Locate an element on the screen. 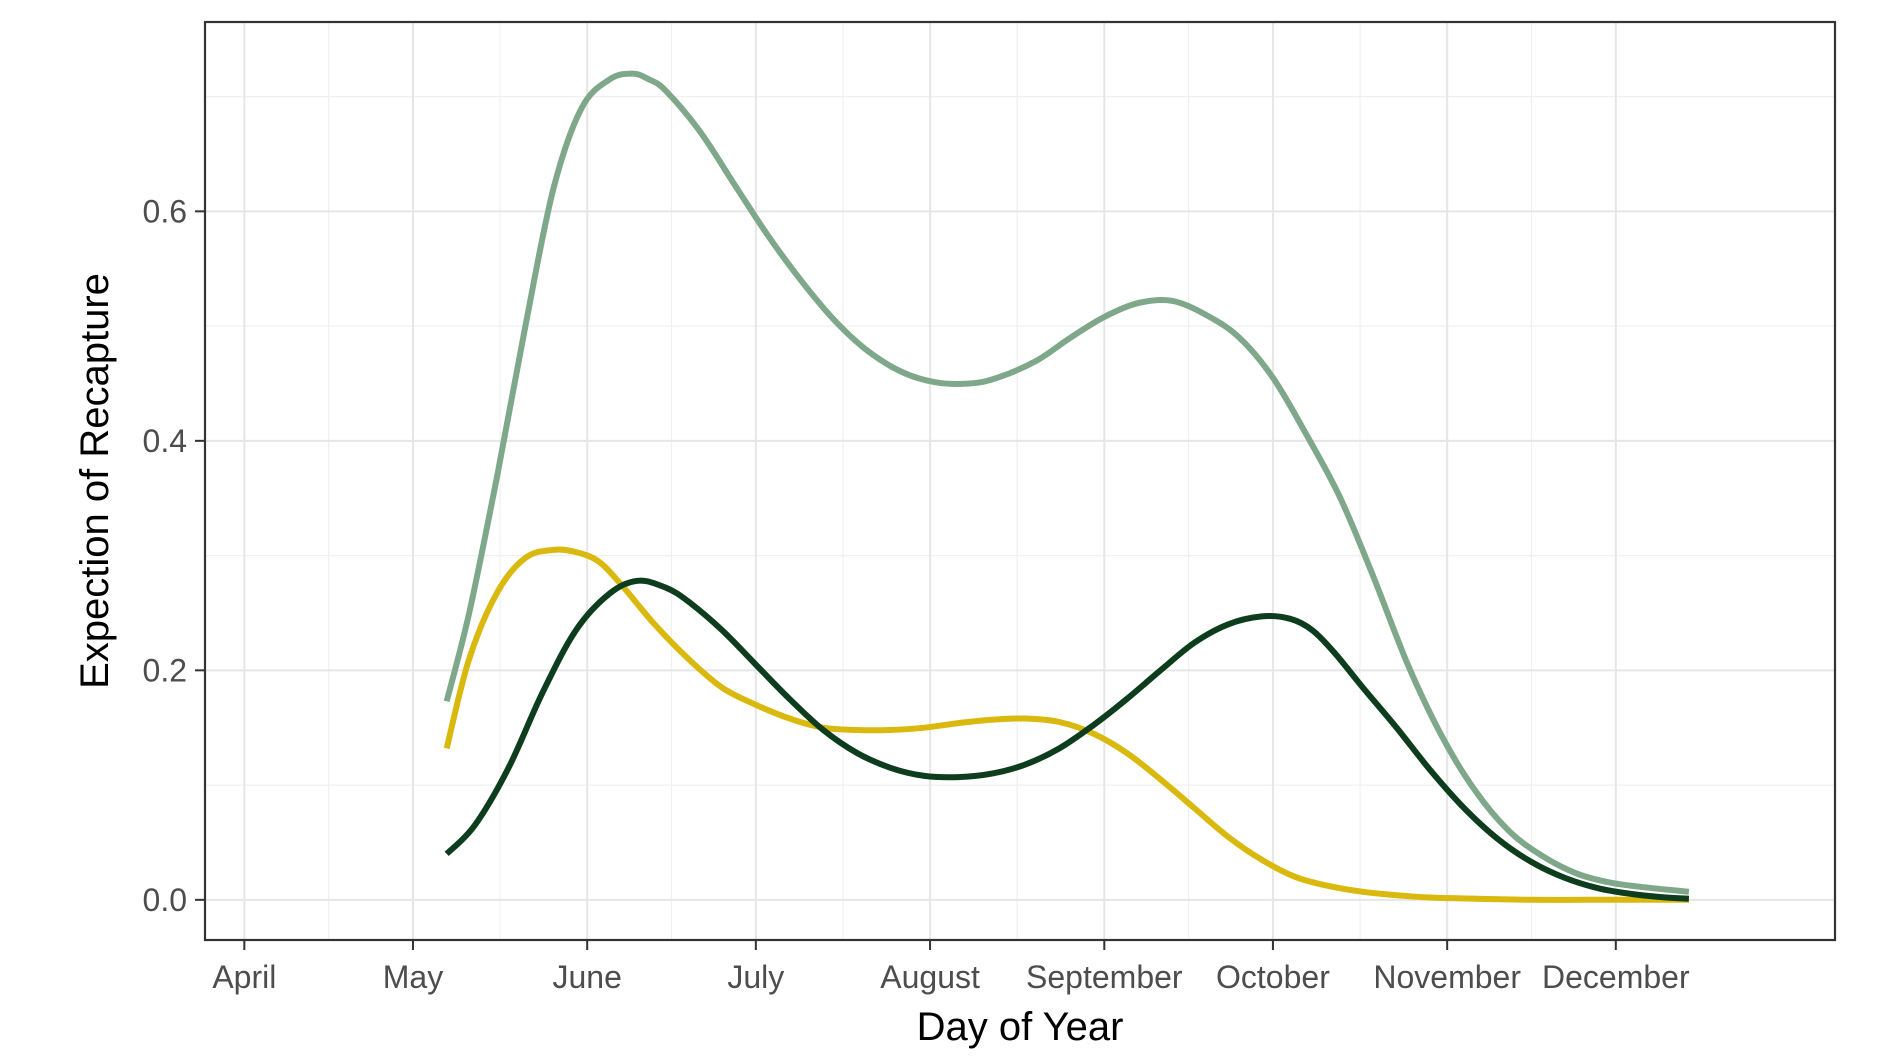 This screenshot has height=1062, width=1889. x-tick-label: September is located at coordinates (1104, 977).